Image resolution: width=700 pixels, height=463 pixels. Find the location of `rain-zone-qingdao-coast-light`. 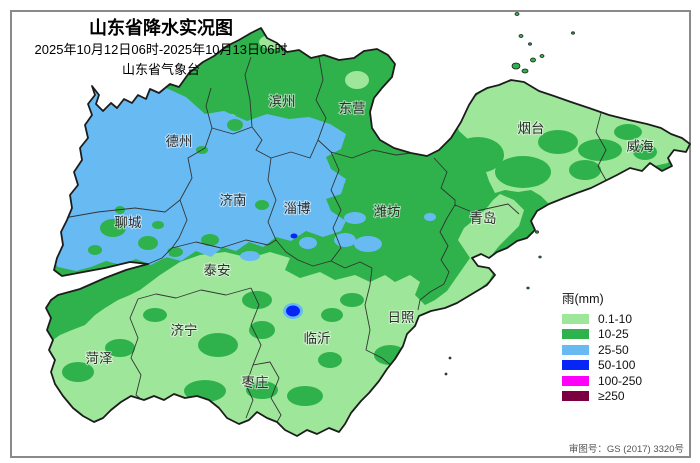

rain-zone-qingdao-coast-light is located at coordinates (476, 255).